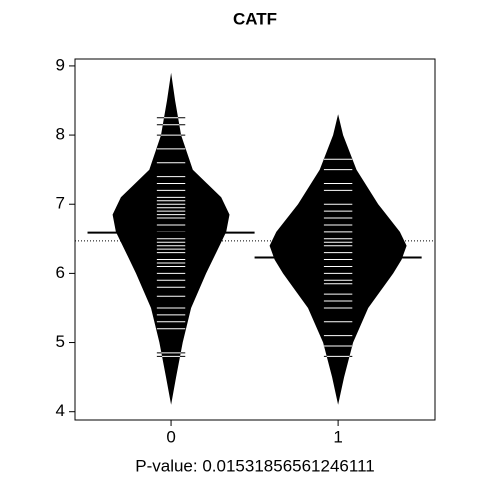 This screenshot has height=480, width=480. What do you see at coordinates (255, 18) in the screenshot?
I see `chart-title: CATF` at bounding box center [255, 18].